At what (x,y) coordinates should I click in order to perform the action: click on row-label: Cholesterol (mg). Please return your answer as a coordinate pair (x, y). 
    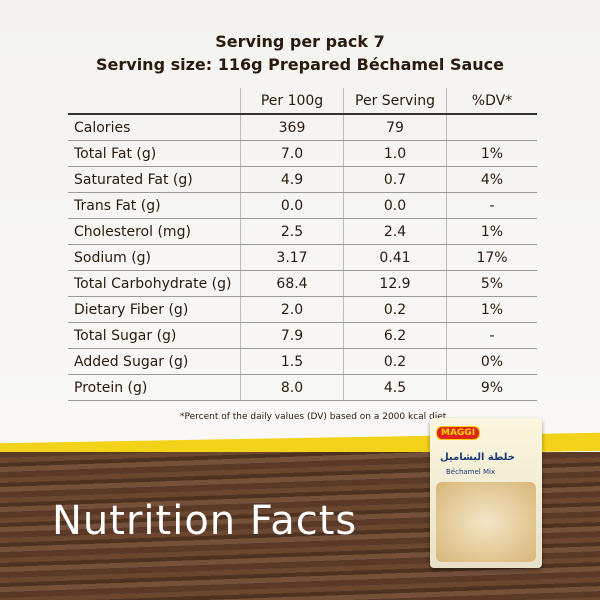
    Looking at the image, I should click on (154, 231).